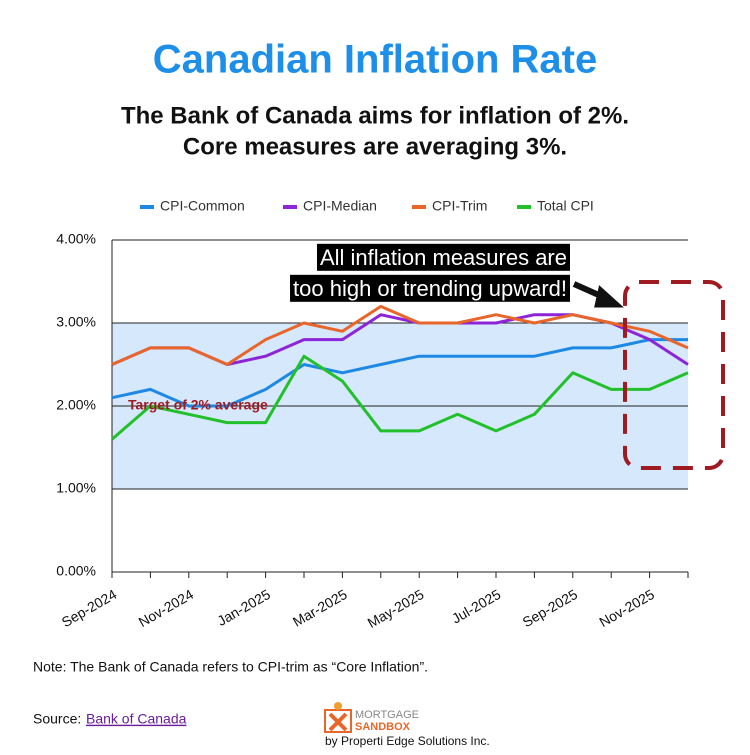  Describe the element at coordinates (383, 727) in the screenshot. I see `logo-text: SANDBOX` at that location.